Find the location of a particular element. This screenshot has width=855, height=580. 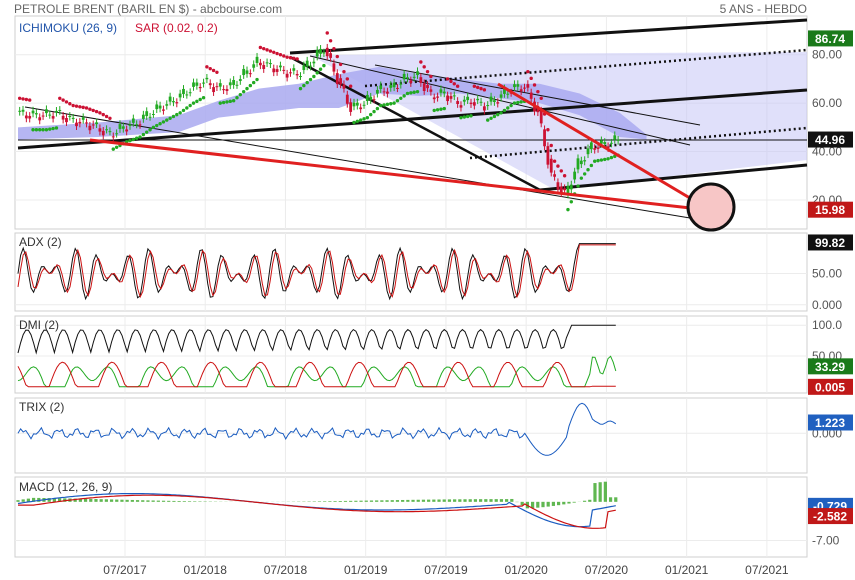

value-tag-trix: 1.223 is located at coordinates (830, 422).